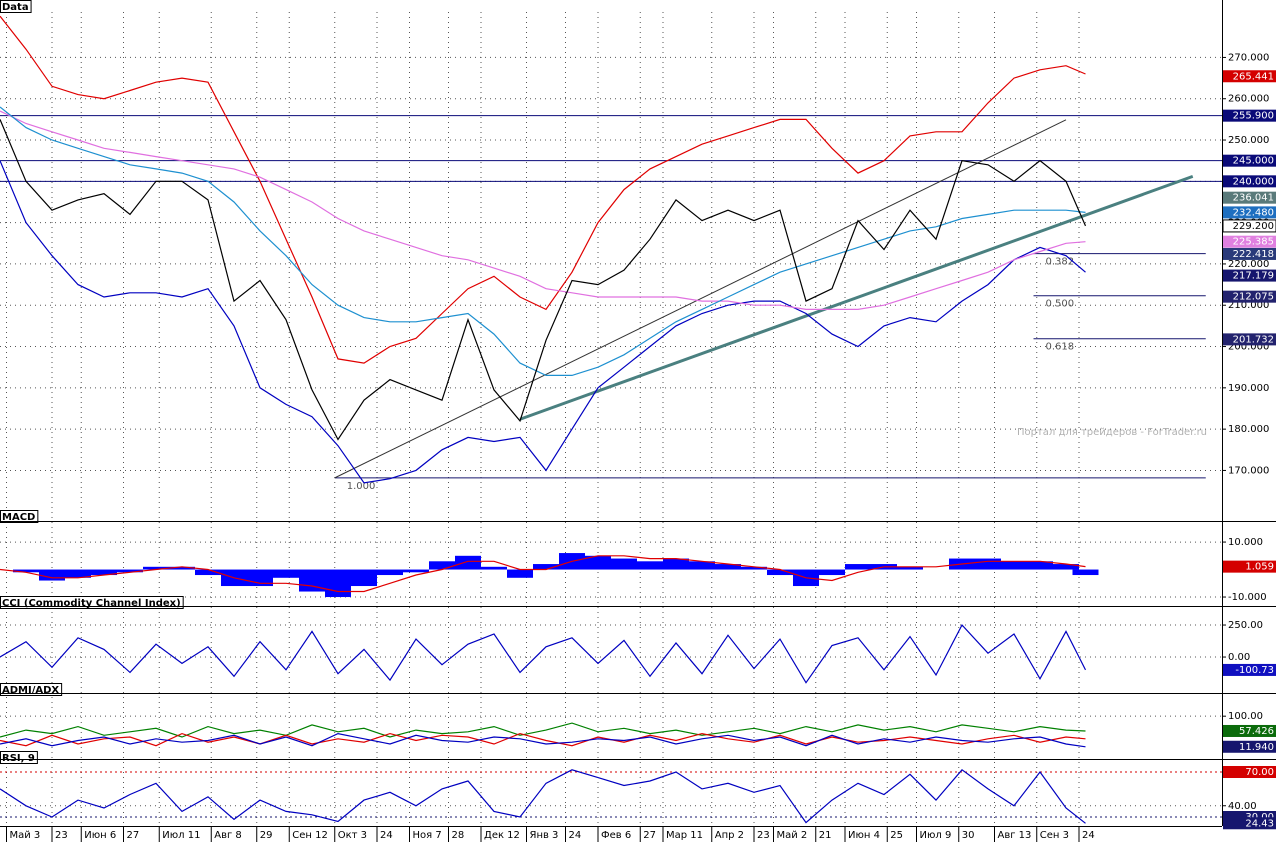 The height and width of the screenshot is (842, 1276). I want to click on x-tick-label: Ноя 7, so click(427, 835).